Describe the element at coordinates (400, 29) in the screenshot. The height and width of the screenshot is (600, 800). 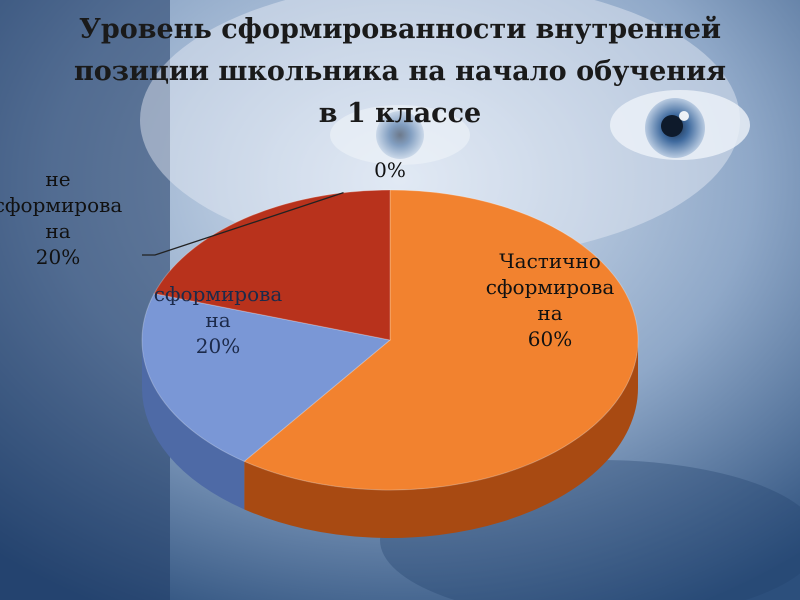
I see `chart-title-line-1: Уровень сформированности внутренней` at that location.